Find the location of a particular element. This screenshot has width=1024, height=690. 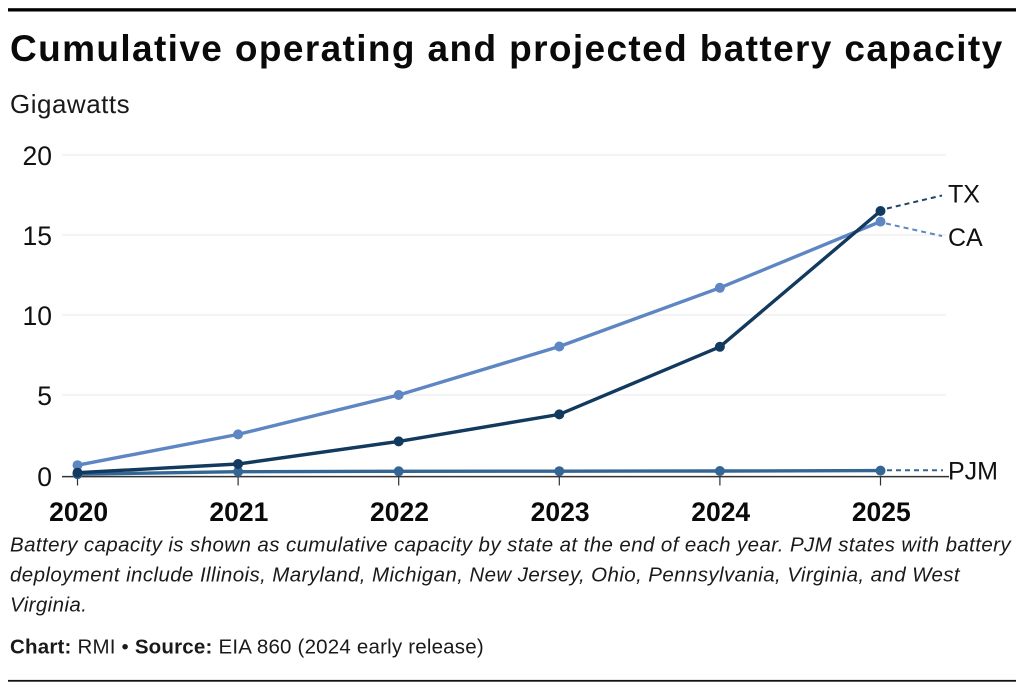

svg-text: 15 is located at coordinates (37, 236).